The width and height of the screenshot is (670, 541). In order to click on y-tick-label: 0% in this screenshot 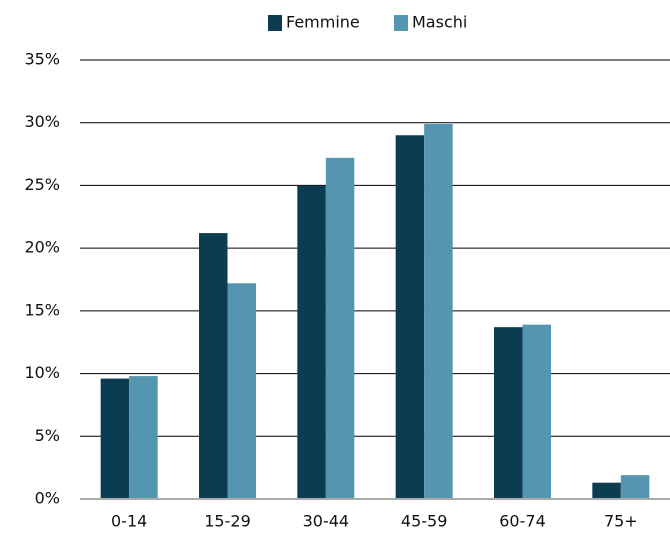, I will do `click(47, 498)`.